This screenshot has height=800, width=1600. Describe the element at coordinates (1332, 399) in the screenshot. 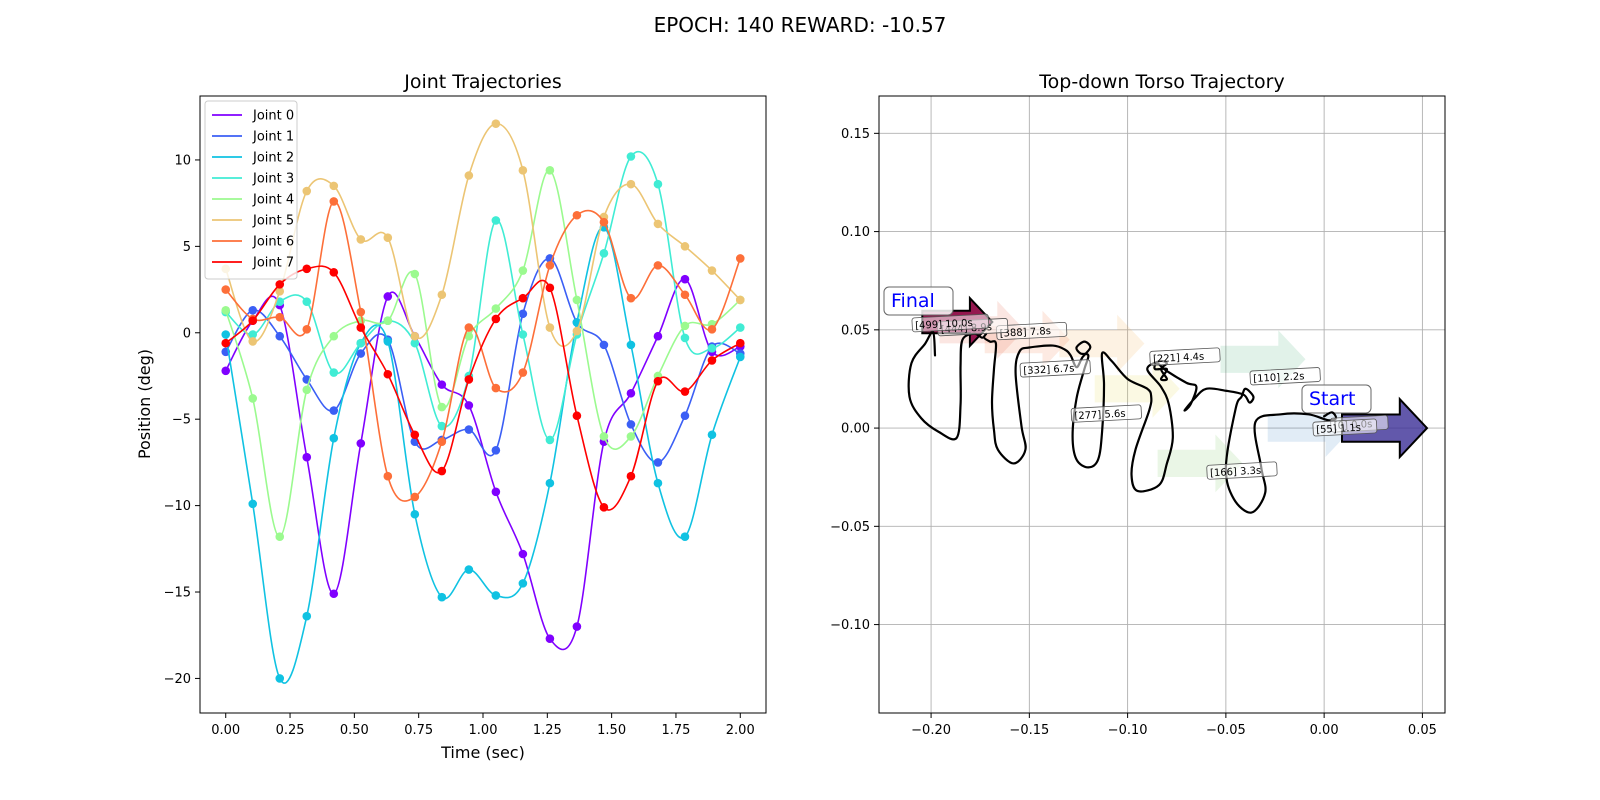

I see `start-label-text: Start` at that location.